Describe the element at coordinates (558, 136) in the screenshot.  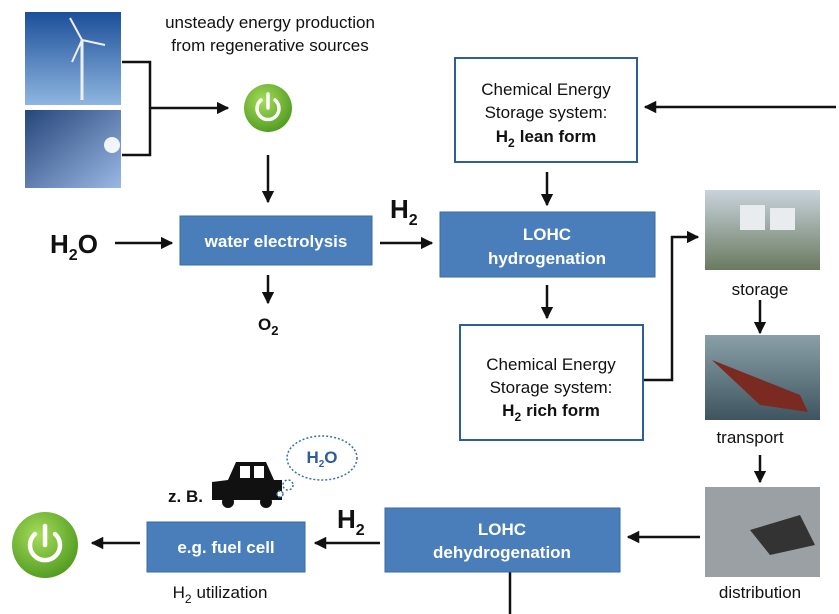
I see `tail: lean form` at that location.